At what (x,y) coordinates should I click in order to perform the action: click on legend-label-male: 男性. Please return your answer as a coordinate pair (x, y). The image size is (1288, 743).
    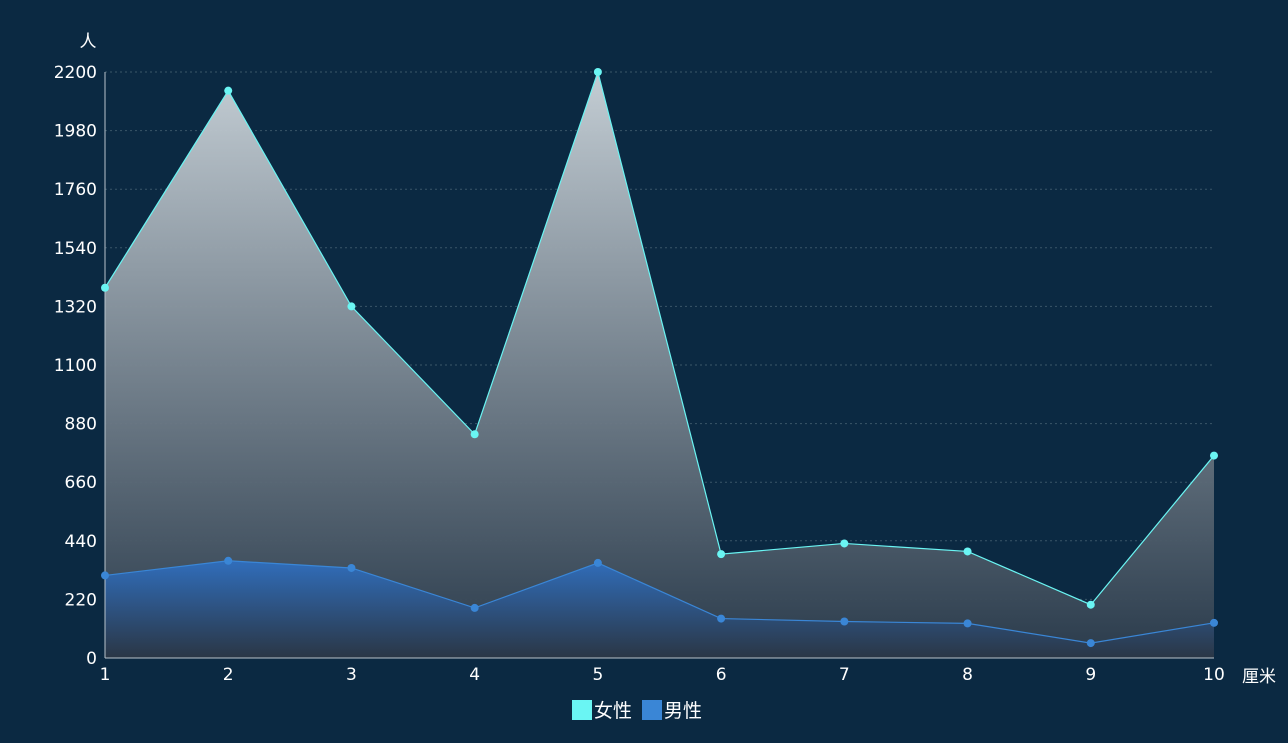
    Looking at the image, I should click on (683, 711).